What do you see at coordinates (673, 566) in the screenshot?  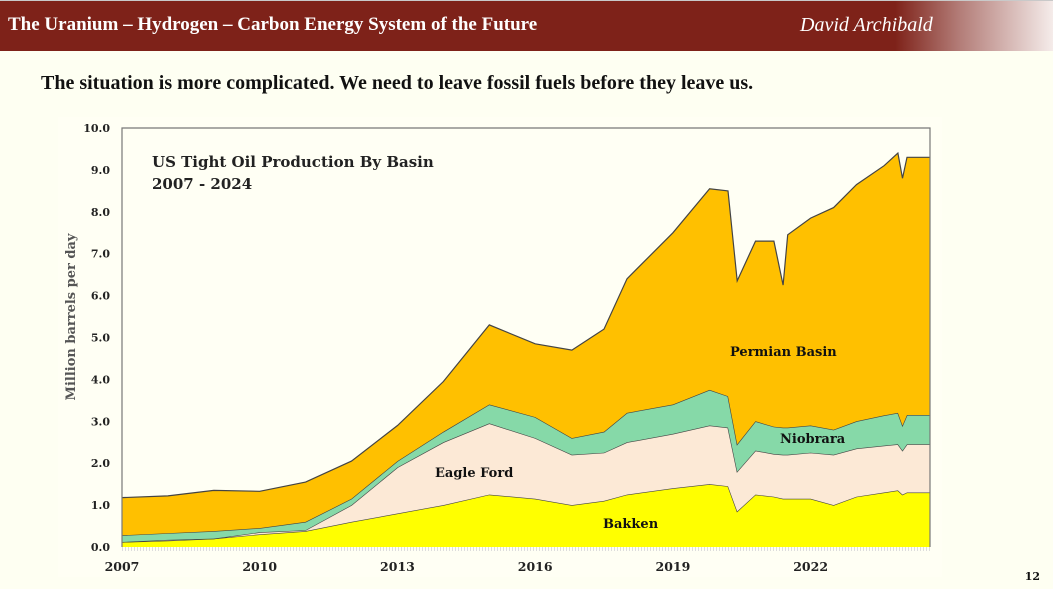 I see `x-tick-label: 2019` at bounding box center [673, 566].